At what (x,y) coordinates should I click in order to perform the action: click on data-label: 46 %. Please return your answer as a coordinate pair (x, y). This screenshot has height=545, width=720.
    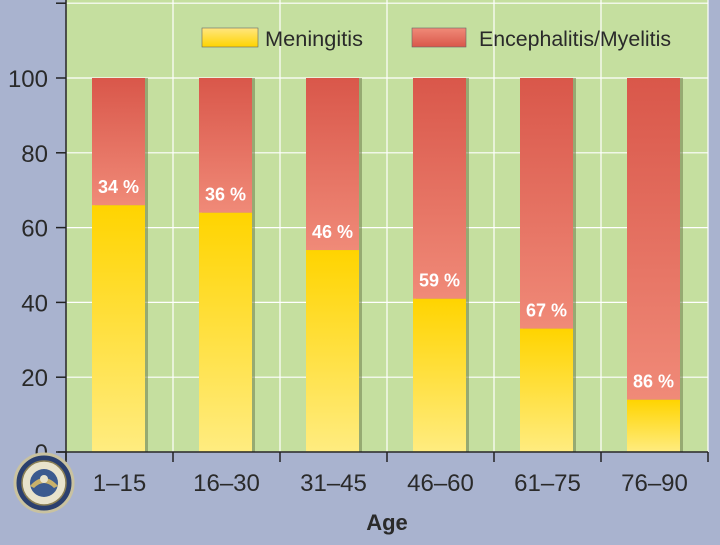
    Looking at the image, I should click on (332, 232).